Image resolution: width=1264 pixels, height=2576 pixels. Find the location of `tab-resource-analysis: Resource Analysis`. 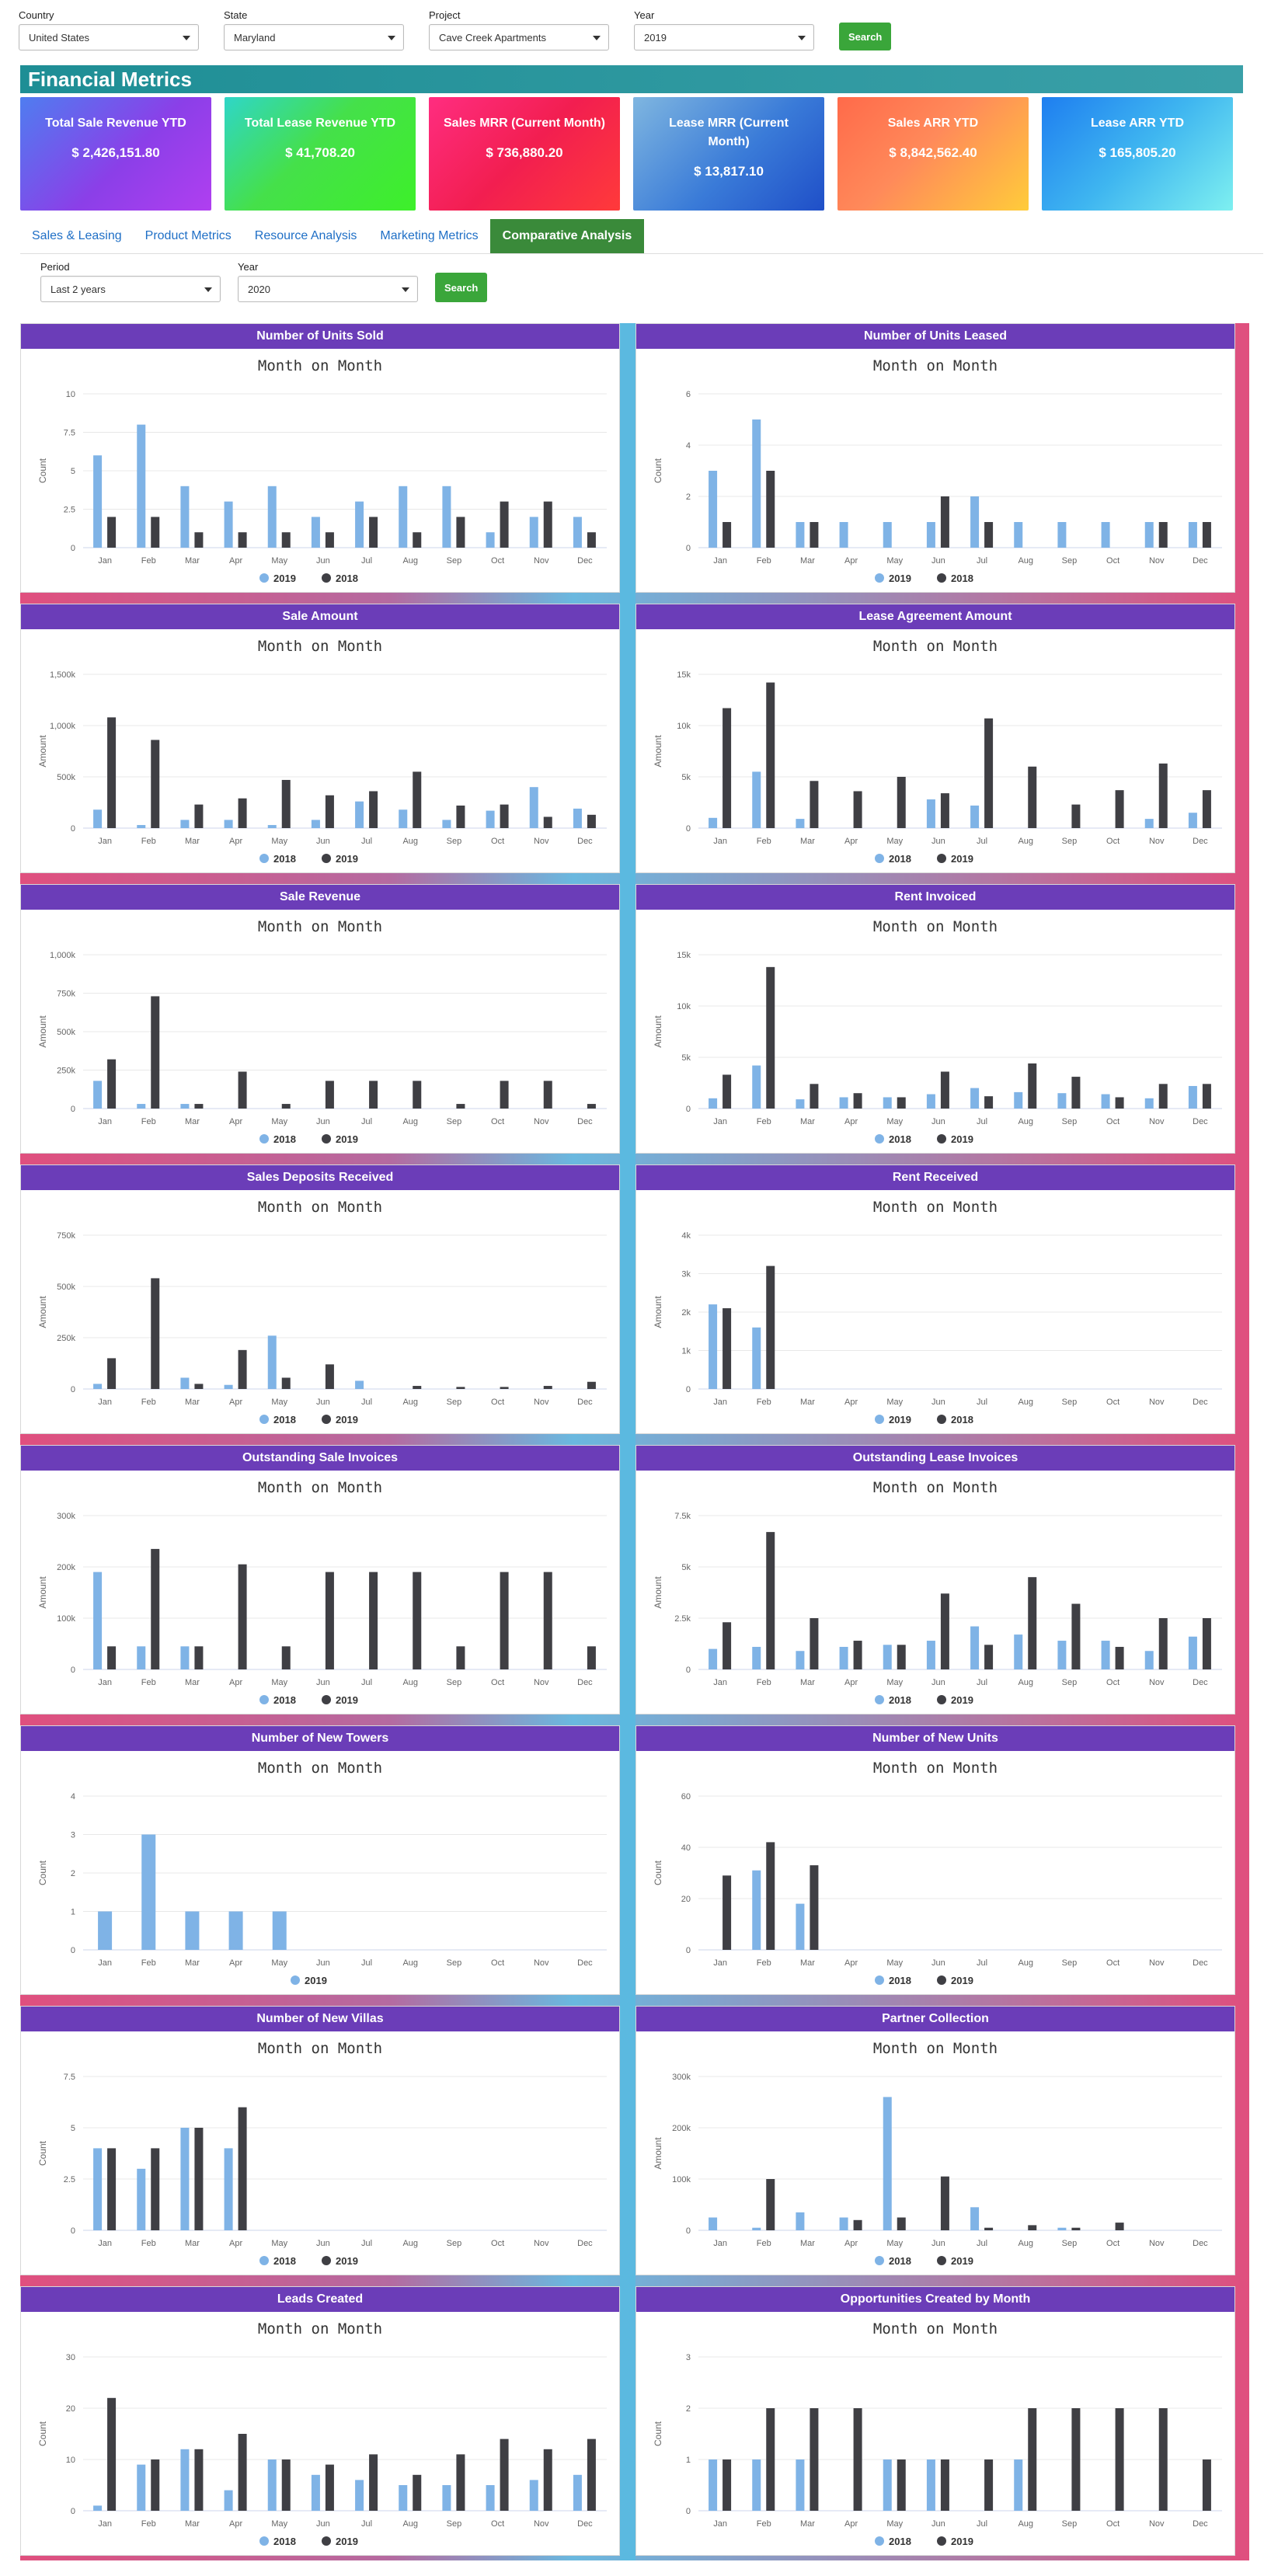

tab-resource-analysis: Resource Analysis is located at coordinates (306, 235).